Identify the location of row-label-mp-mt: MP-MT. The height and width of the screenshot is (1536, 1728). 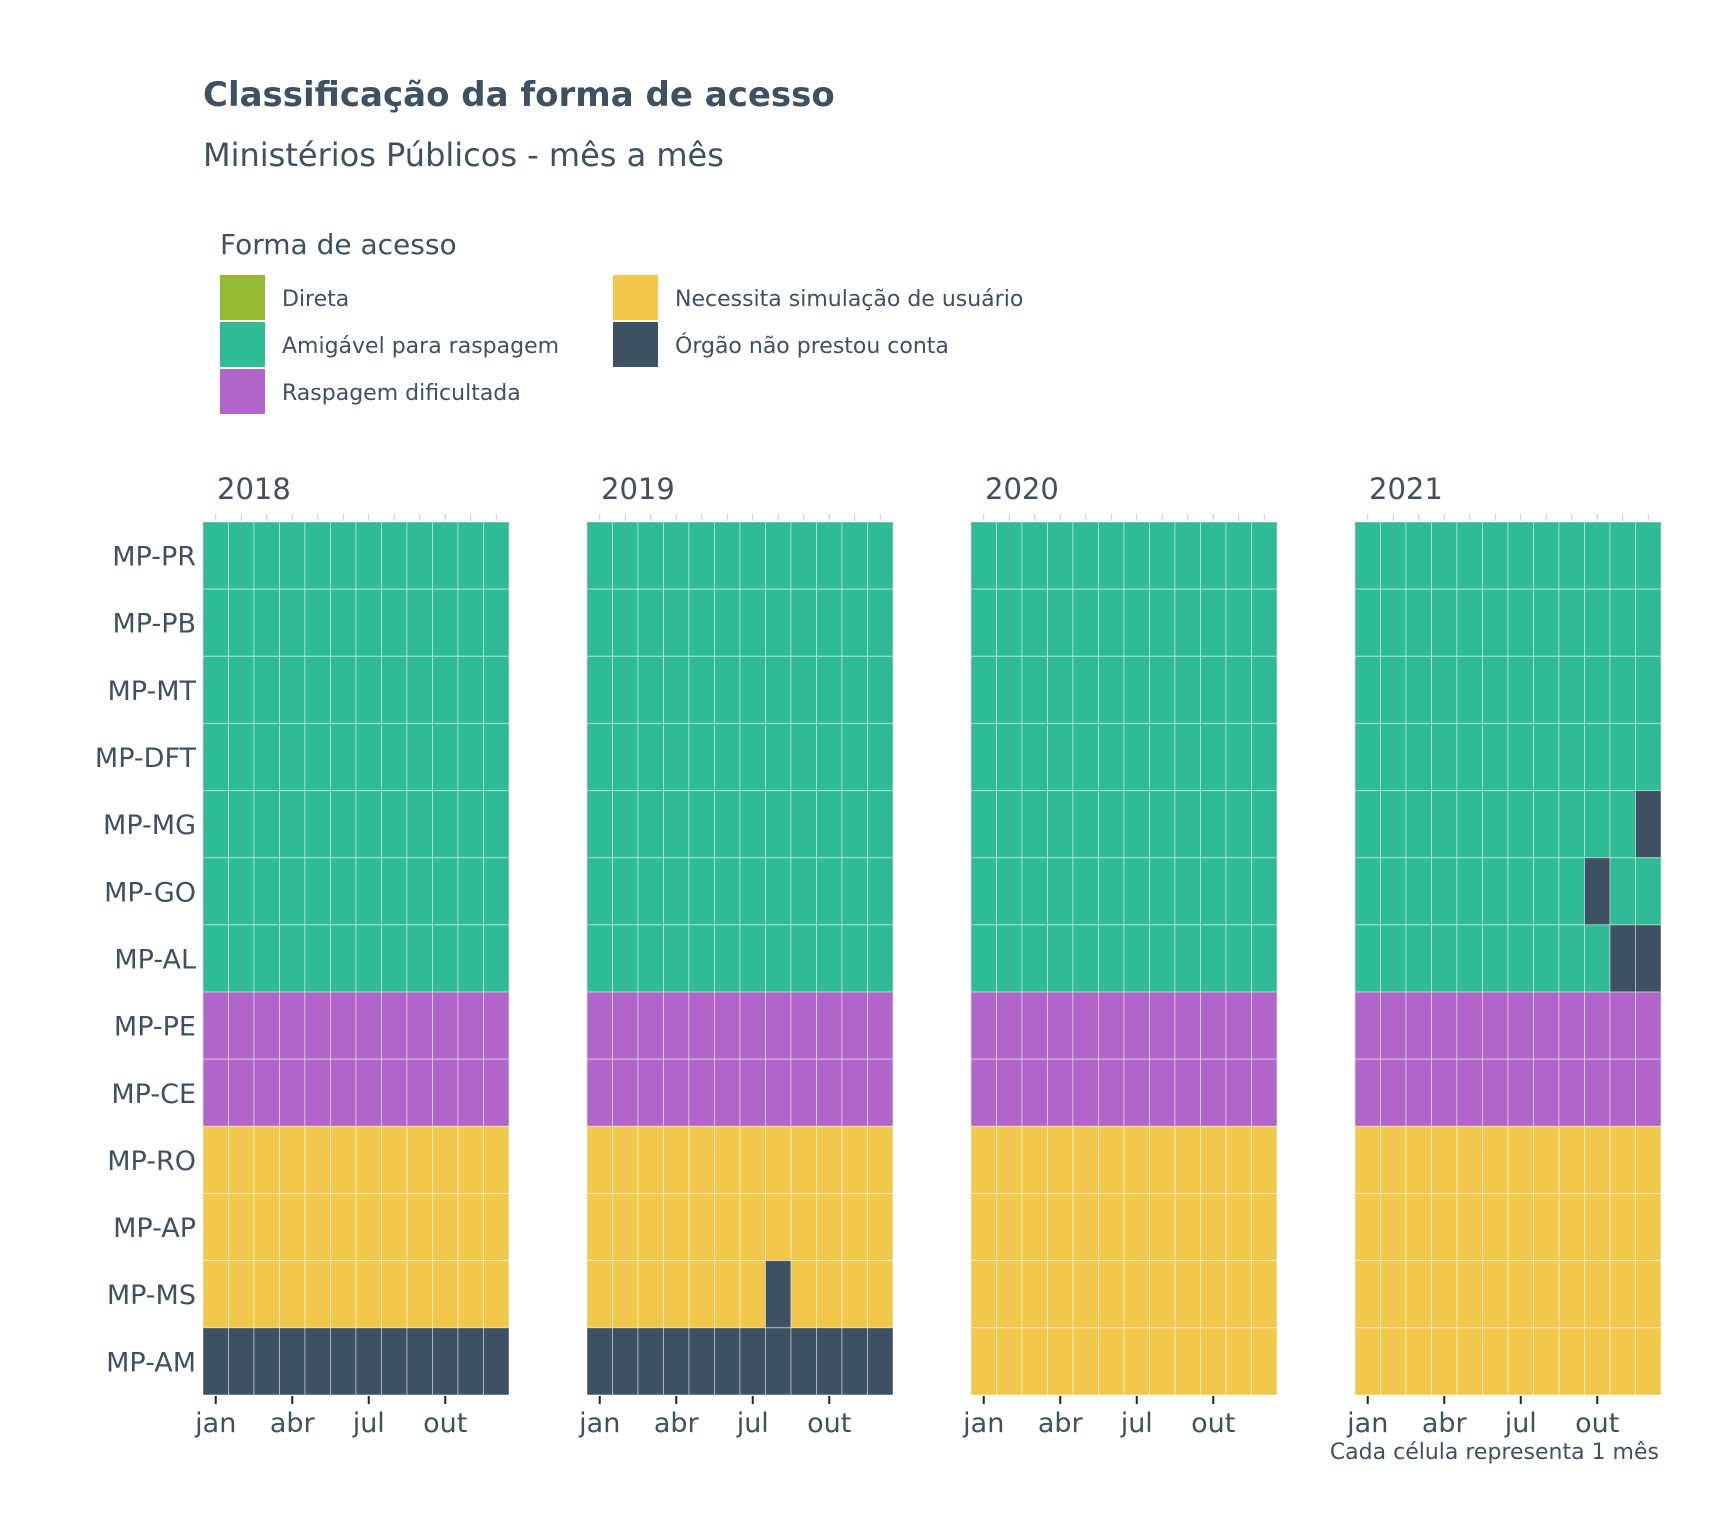
(151, 691).